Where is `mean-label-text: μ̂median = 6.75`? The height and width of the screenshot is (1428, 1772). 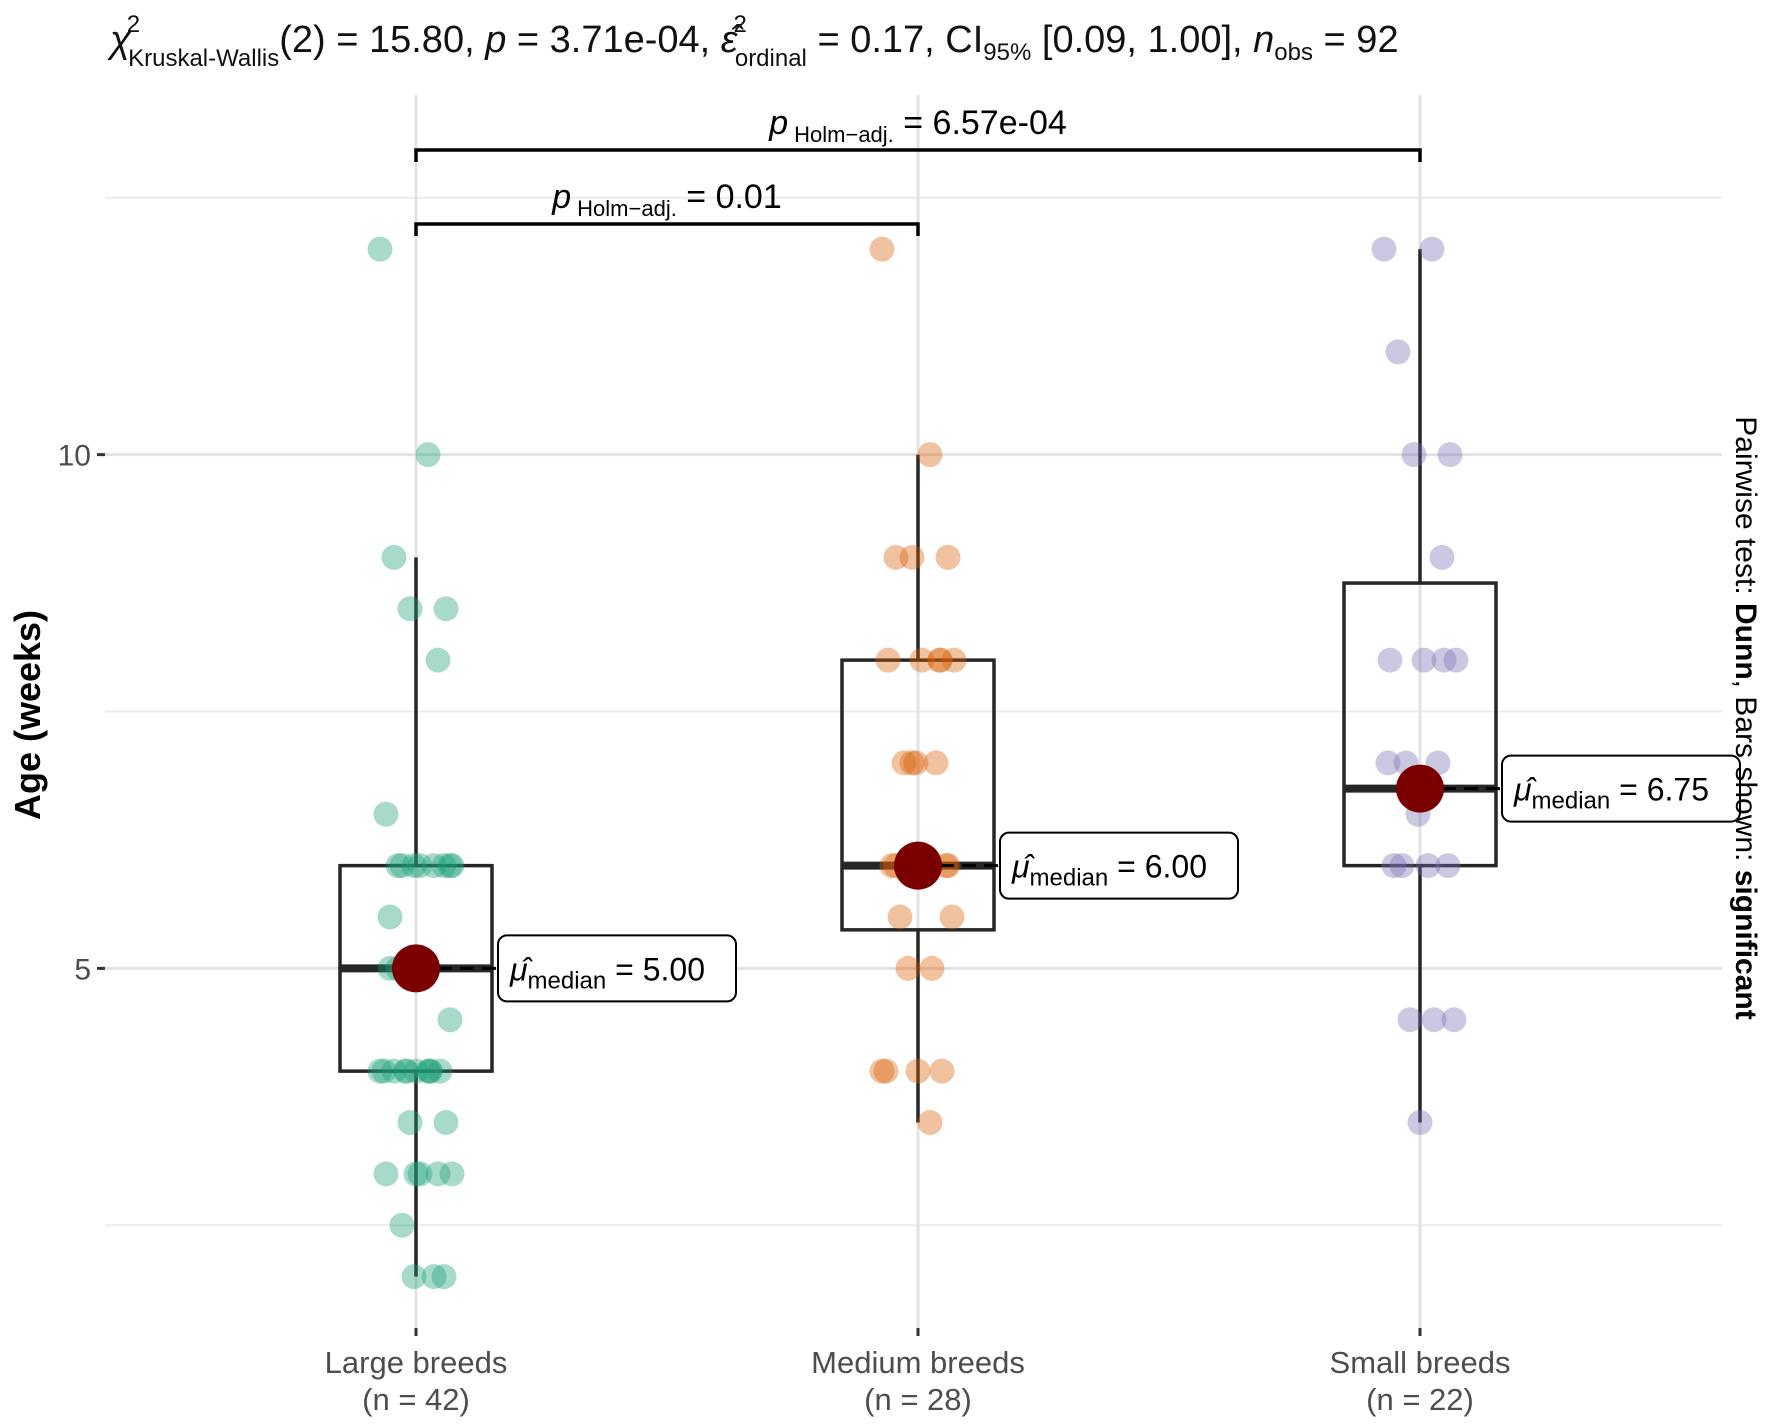 mean-label-text: μ̂median = 6.75 is located at coordinates (1611, 793).